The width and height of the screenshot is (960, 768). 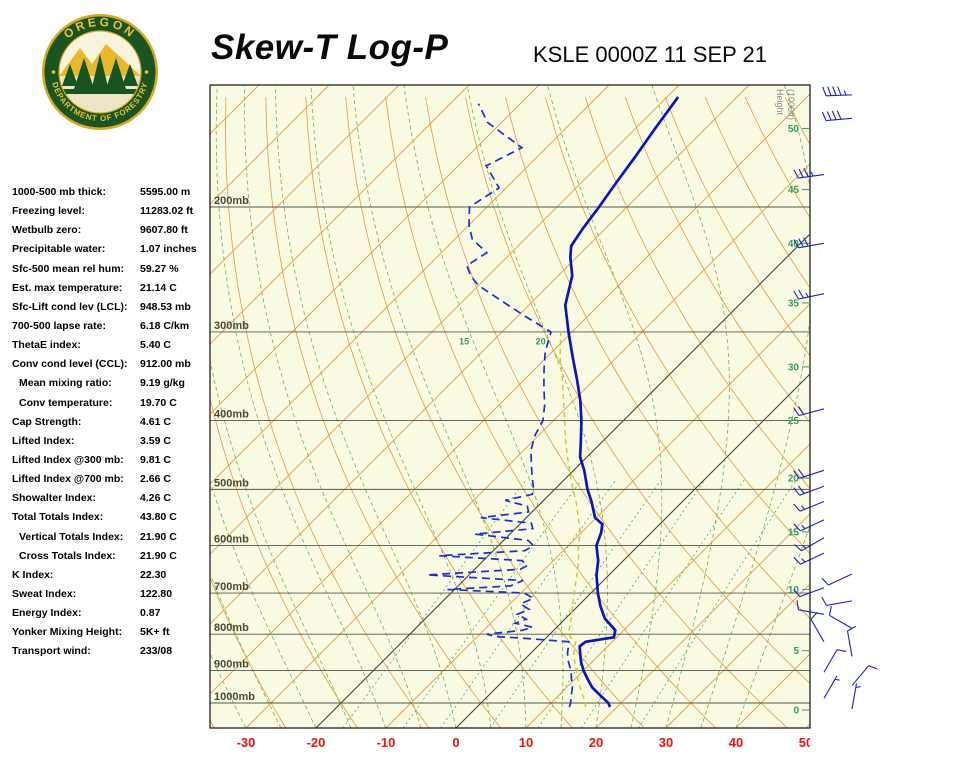 What do you see at coordinates (158, 287) in the screenshot?
I see `stat-value: 21.14 C` at bounding box center [158, 287].